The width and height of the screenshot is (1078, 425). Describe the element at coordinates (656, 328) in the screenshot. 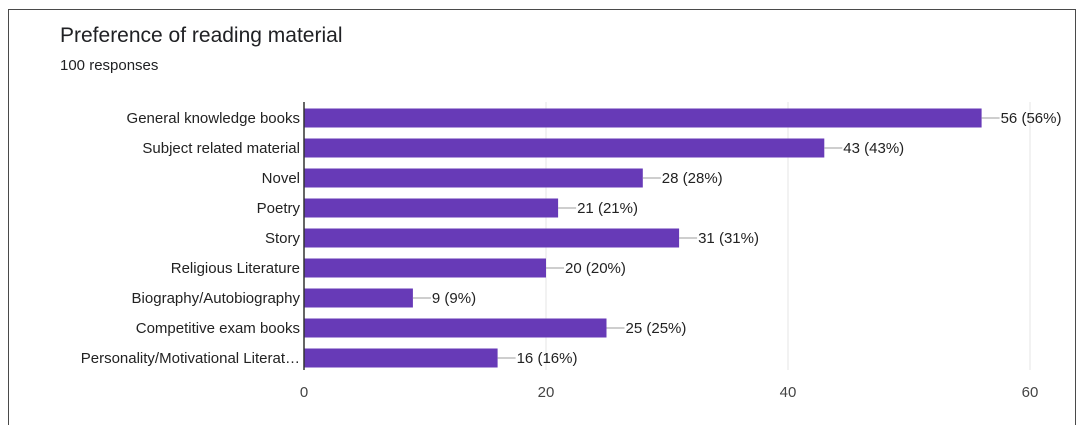

I see `data-label: 25 (25%)` at that location.